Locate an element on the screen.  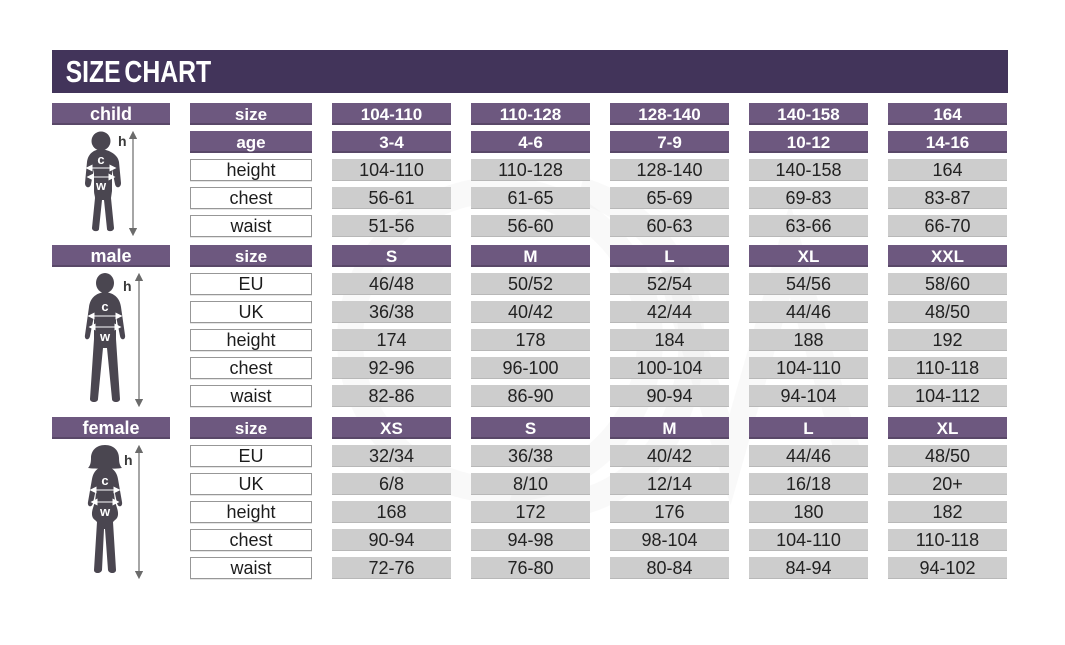
header-cell: 104-110 is located at coordinates (391, 114).